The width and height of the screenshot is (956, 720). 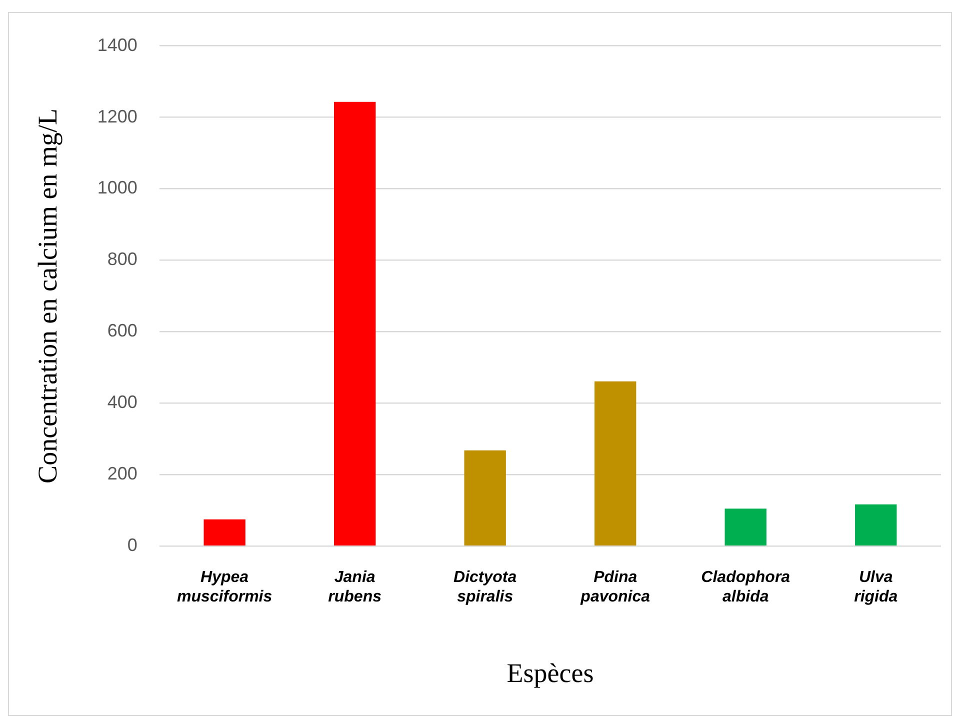 What do you see at coordinates (122, 259) in the screenshot?
I see `y-tick-label: 800` at bounding box center [122, 259].